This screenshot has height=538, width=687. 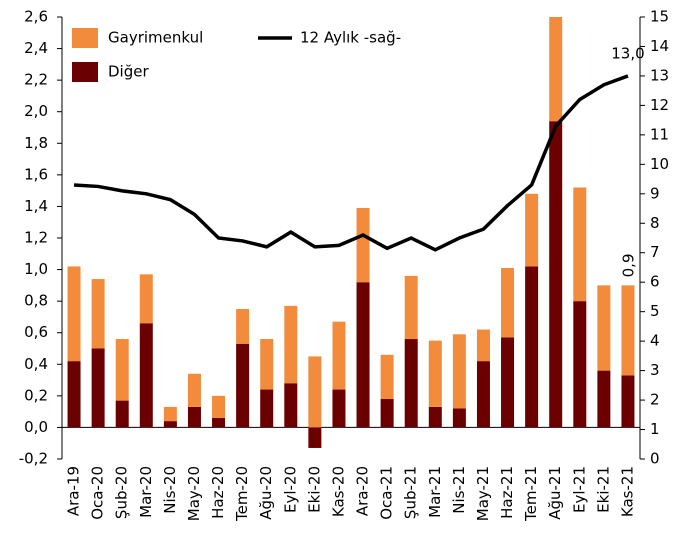 What do you see at coordinates (411, 492) in the screenshot?
I see `x-tick-label: Şub-21` at bounding box center [411, 492].